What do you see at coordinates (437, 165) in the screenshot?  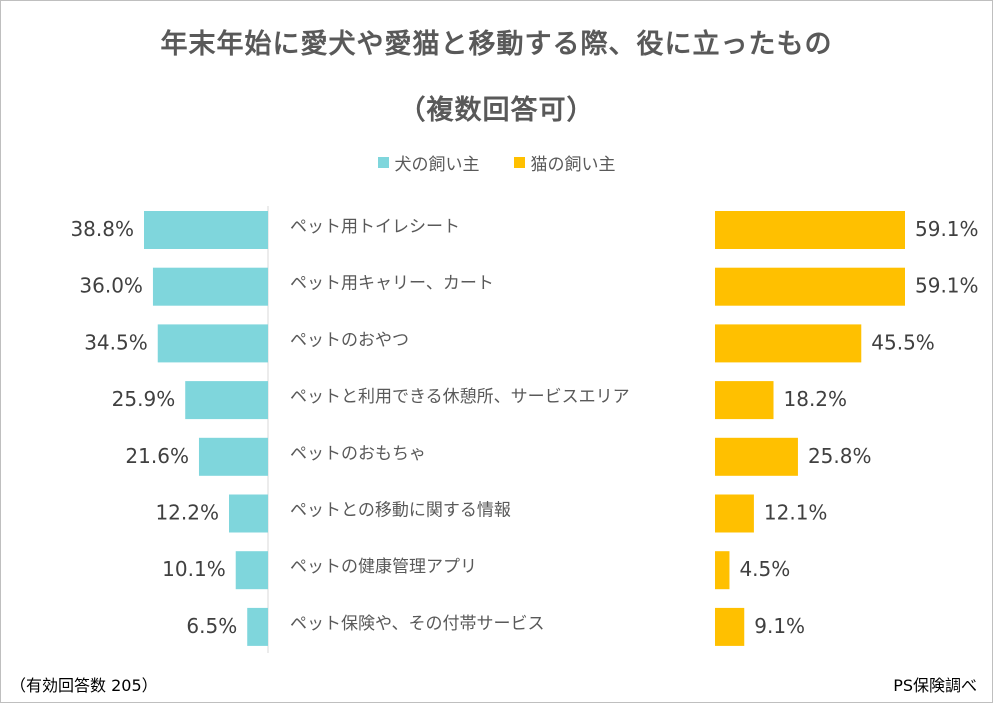 I see `legend-label-dog: 犬の飼い主` at bounding box center [437, 165].